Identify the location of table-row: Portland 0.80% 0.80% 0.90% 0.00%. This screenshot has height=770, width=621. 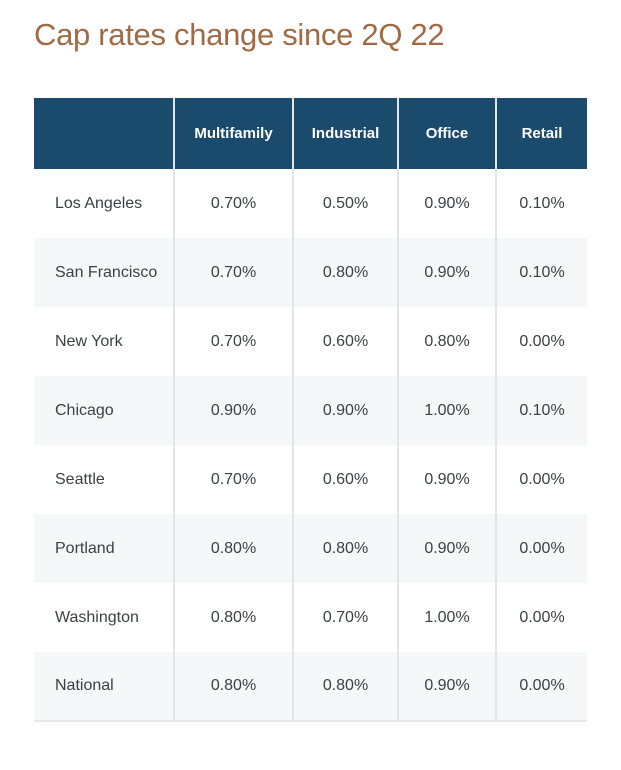
(310, 549).